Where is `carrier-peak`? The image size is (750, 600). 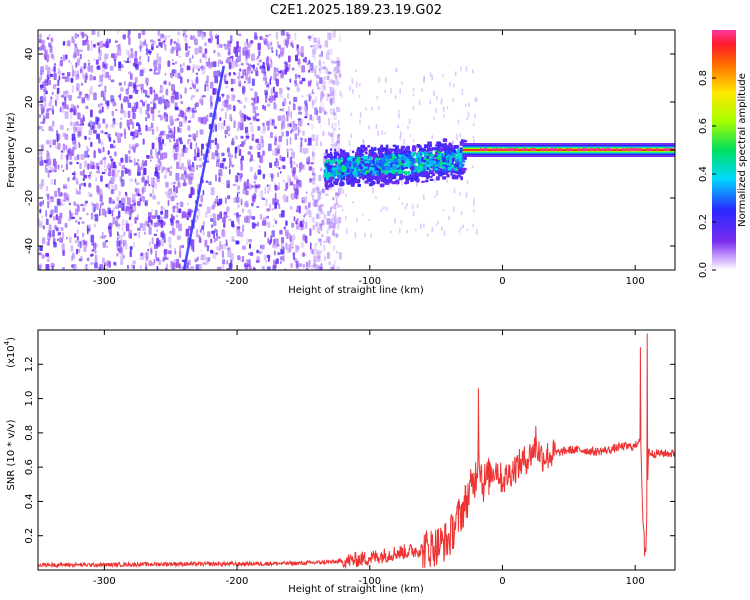
carrier-peak is located at coordinates (656, 149).